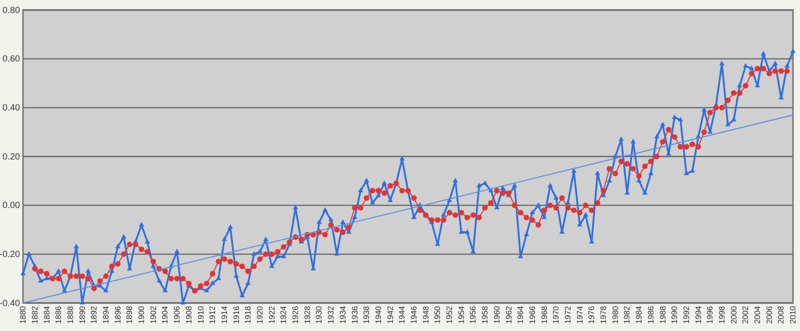 This screenshot has width=800, height=331. I want to click on x-tick-label: 1962, so click(509, 314).